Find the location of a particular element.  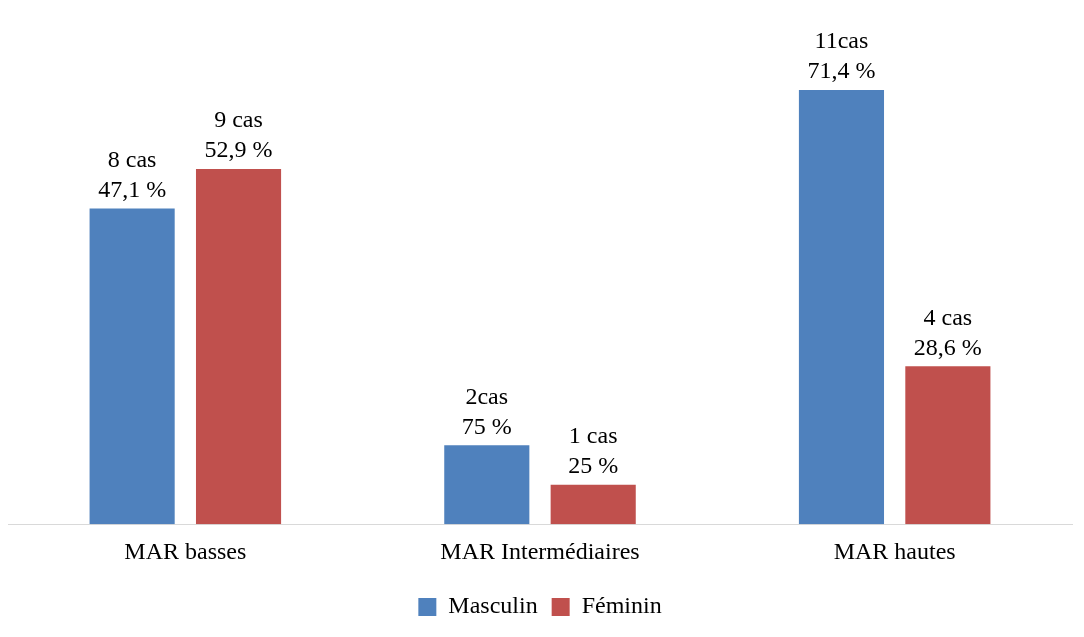

data-label: 8 cas 47,1 % is located at coordinates (132, 173).